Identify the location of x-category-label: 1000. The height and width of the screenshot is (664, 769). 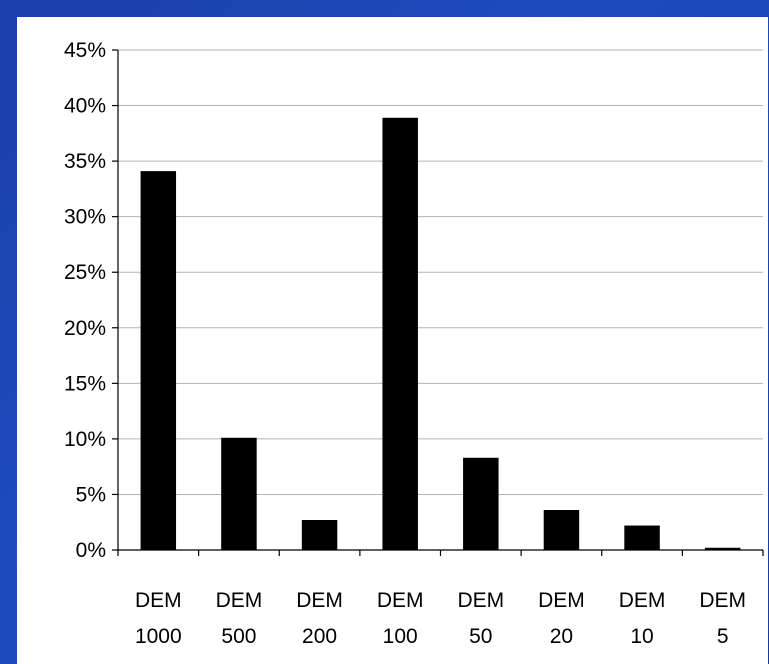
(158, 636).